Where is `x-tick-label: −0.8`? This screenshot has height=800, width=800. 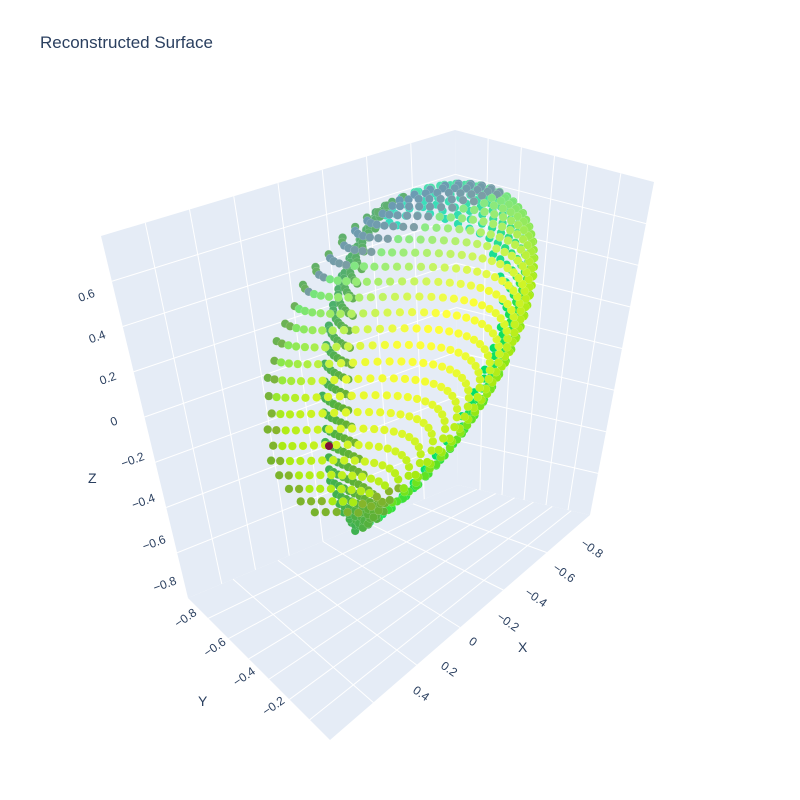
x-tick-label: −0.8 is located at coordinates (592, 548).